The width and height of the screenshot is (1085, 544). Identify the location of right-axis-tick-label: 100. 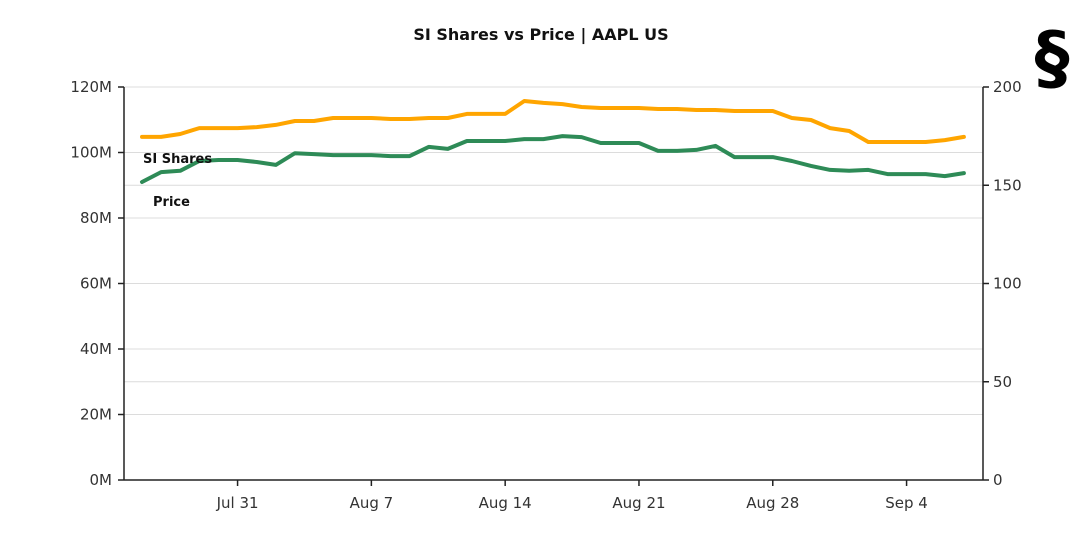
(1007, 284).